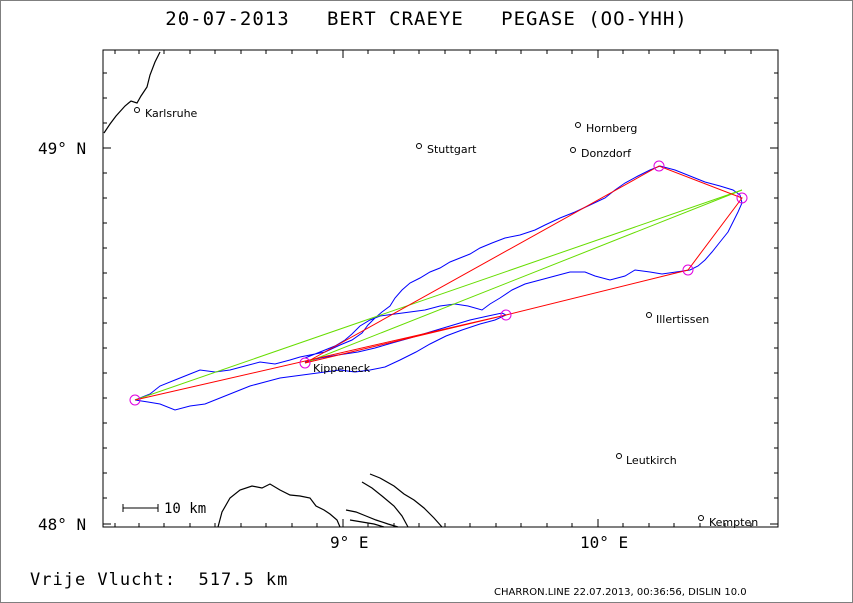 Image resolution: width=853 pixels, height=603 pixels. Describe the element at coordinates (171, 113) in the screenshot. I see `city-label-karlsruhe: Karlsruhe` at that location.